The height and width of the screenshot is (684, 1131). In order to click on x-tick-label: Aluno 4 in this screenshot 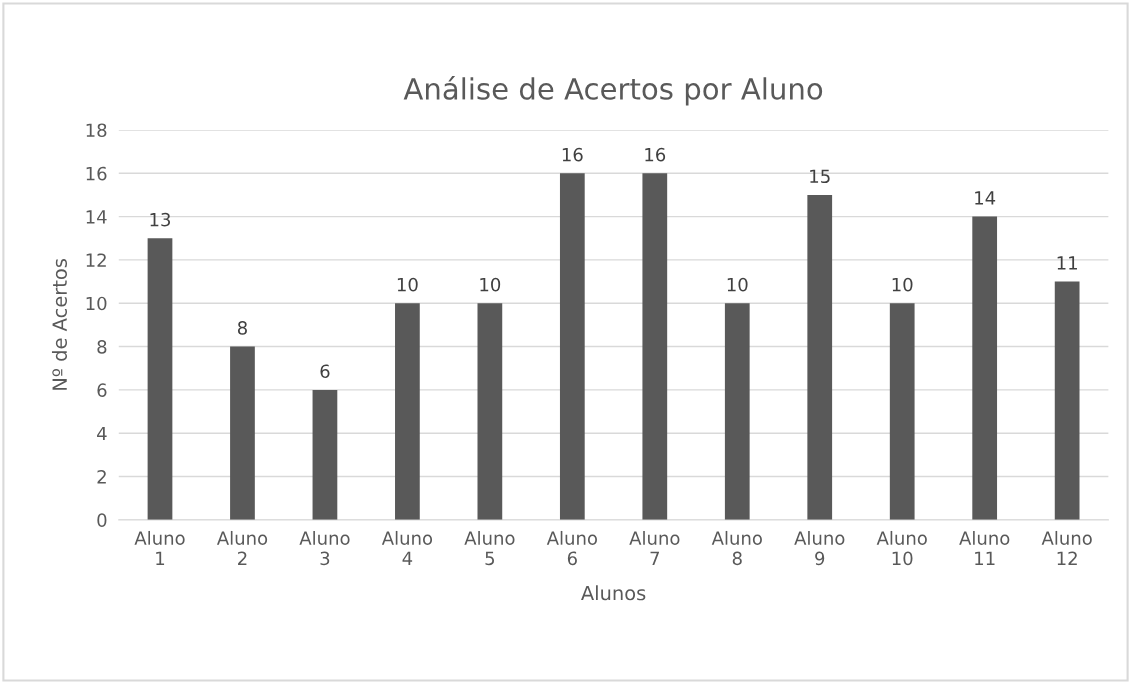, I will do `click(407, 547)`.